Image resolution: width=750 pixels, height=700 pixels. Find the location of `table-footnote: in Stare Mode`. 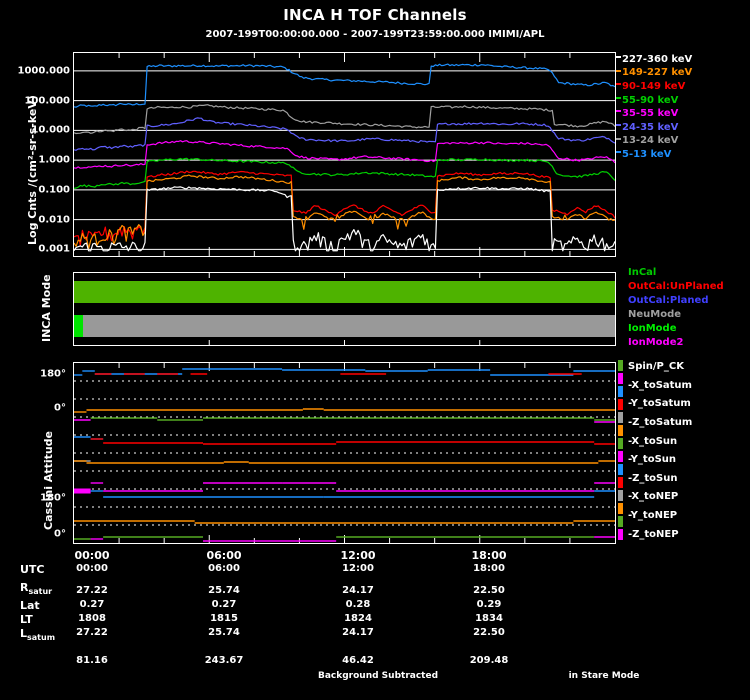

table-footnote: in Stare Mode is located at coordinates (604, 676).